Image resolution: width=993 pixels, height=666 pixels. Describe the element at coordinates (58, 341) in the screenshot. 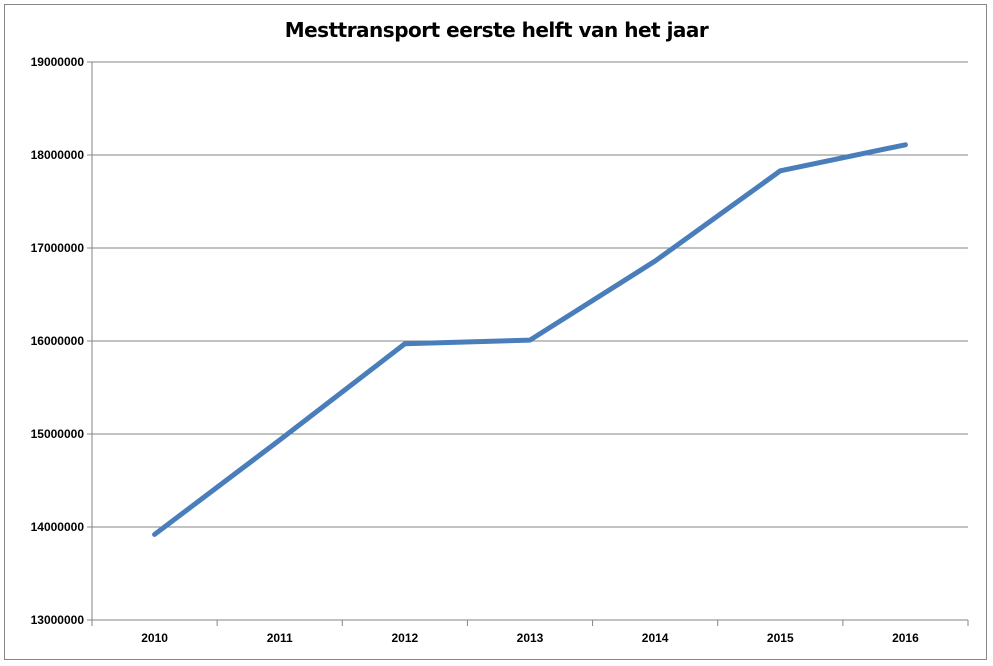

I see `y-tick-label: 16000000` at that location.